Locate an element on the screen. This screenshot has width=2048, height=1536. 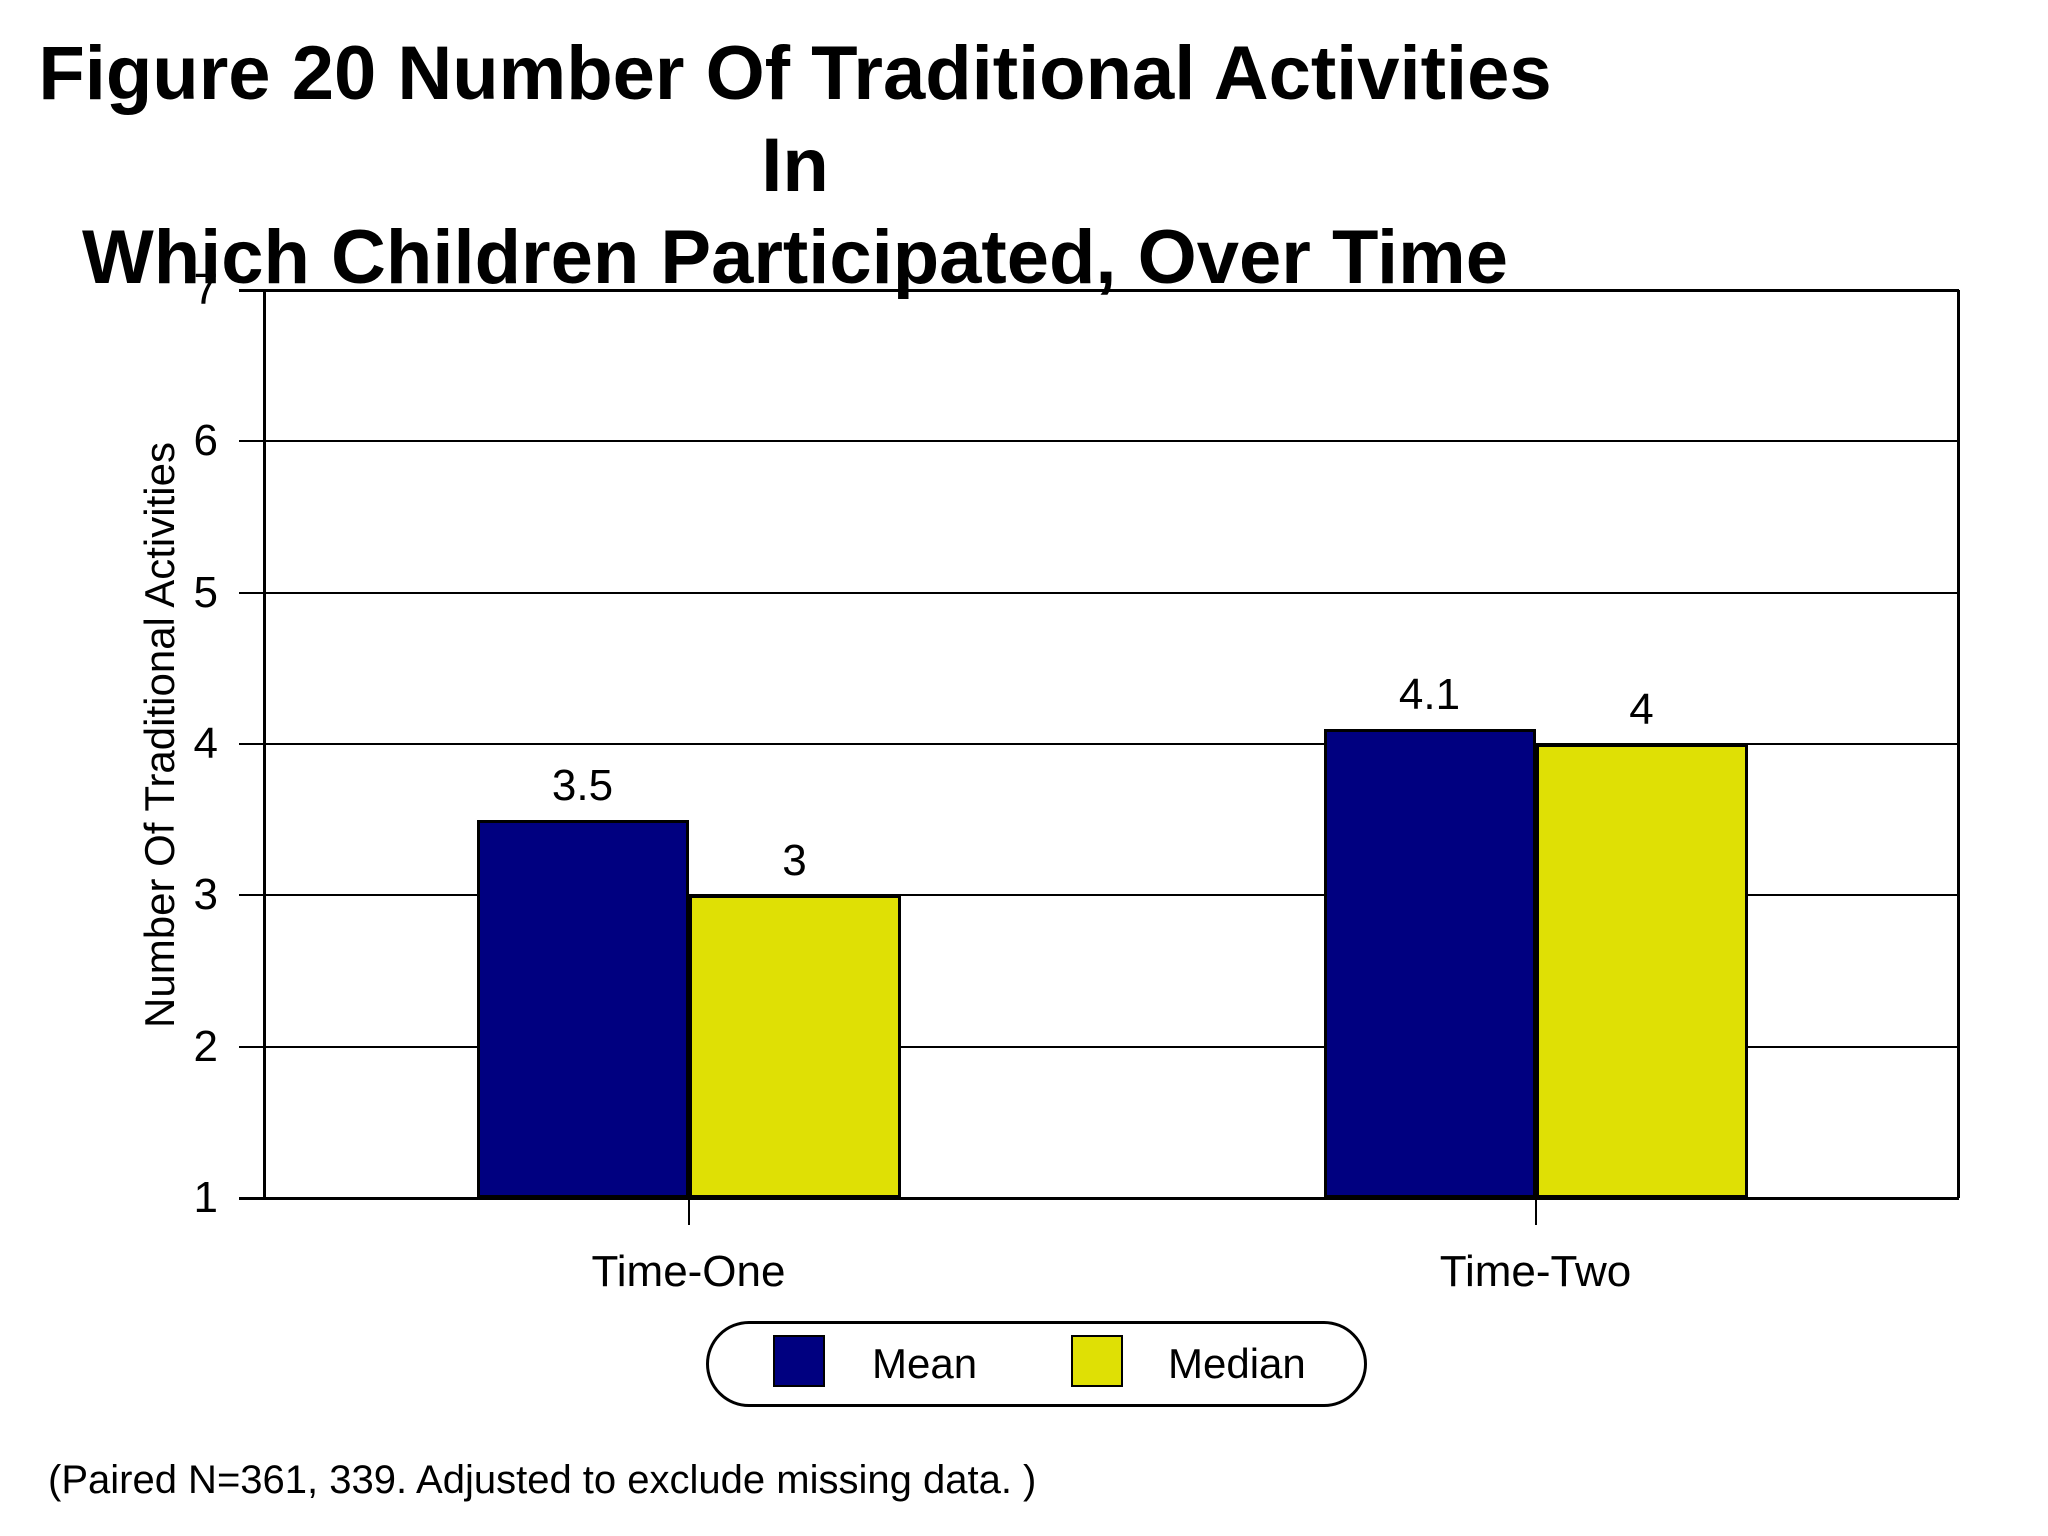
legend-swatch-median is located at coordinates (1097, 1361).